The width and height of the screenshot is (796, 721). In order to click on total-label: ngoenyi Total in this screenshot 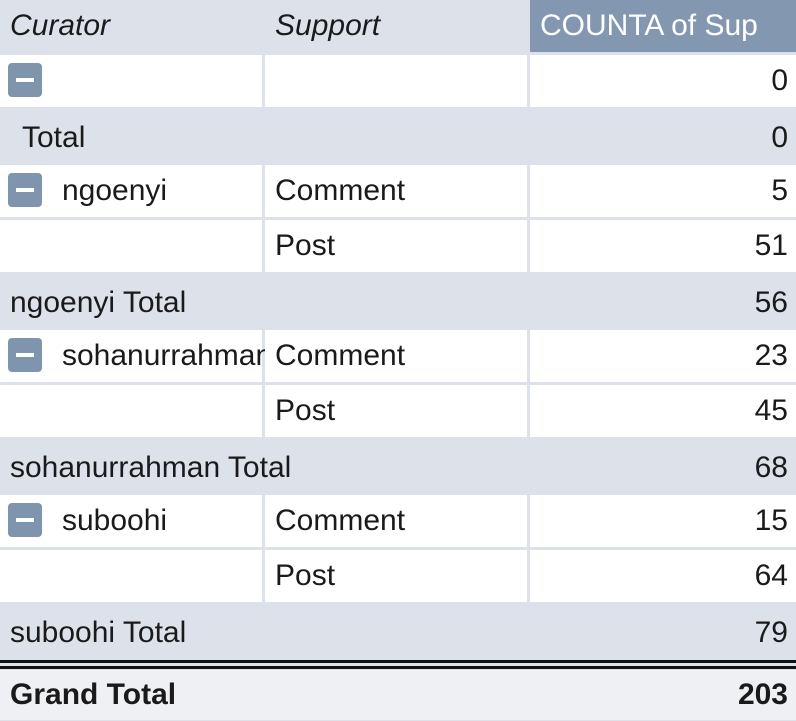, I will do `click(98, 302)`.